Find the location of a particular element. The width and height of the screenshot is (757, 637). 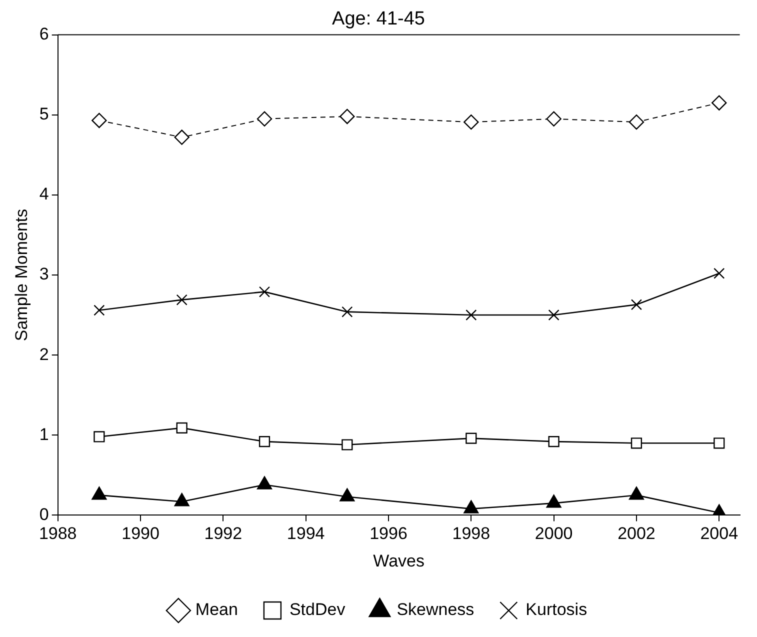

legend-label: Skewness is located at coordinates (435, 610).